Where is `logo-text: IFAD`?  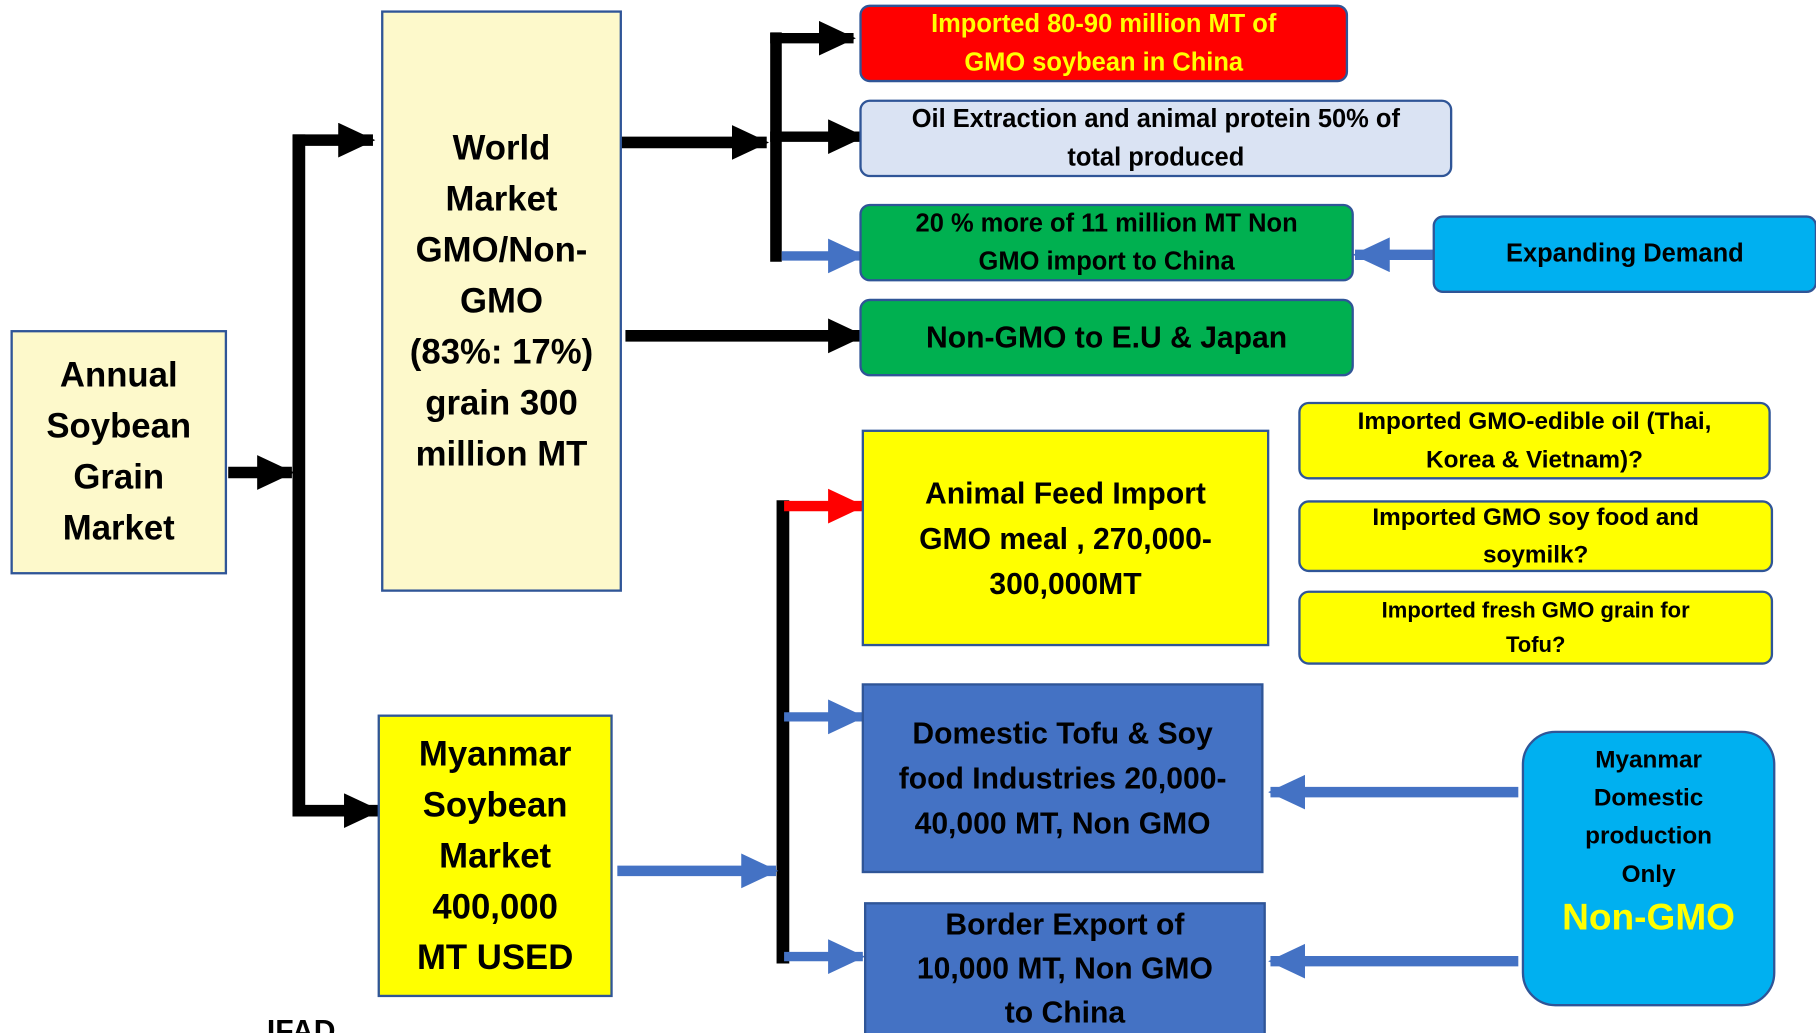
logo-text: IFAD is located at coordinates (301, 1024).